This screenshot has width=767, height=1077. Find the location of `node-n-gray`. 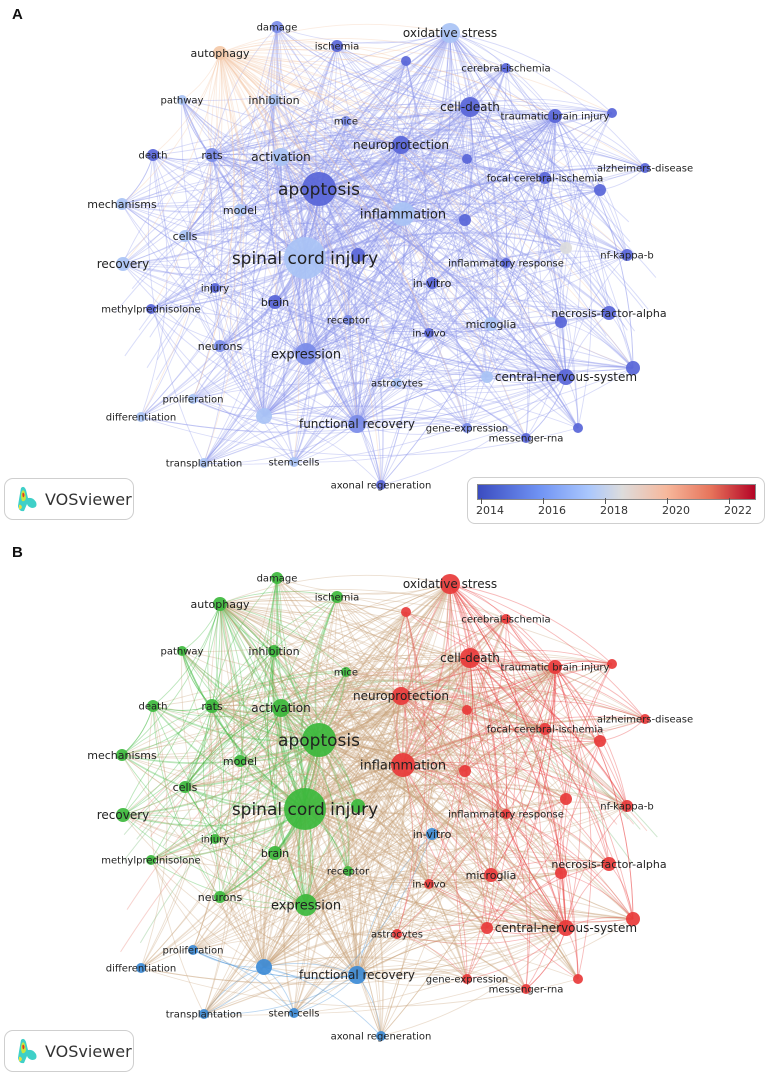

node-n-gray is located at coordinates (566, 799).